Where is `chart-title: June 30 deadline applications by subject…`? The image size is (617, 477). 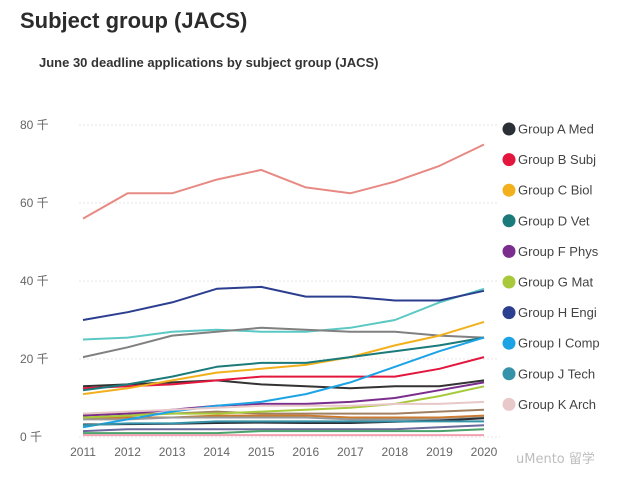
chart-title: June 30 deadline applications by subject… is located at coordinates (209, 62).